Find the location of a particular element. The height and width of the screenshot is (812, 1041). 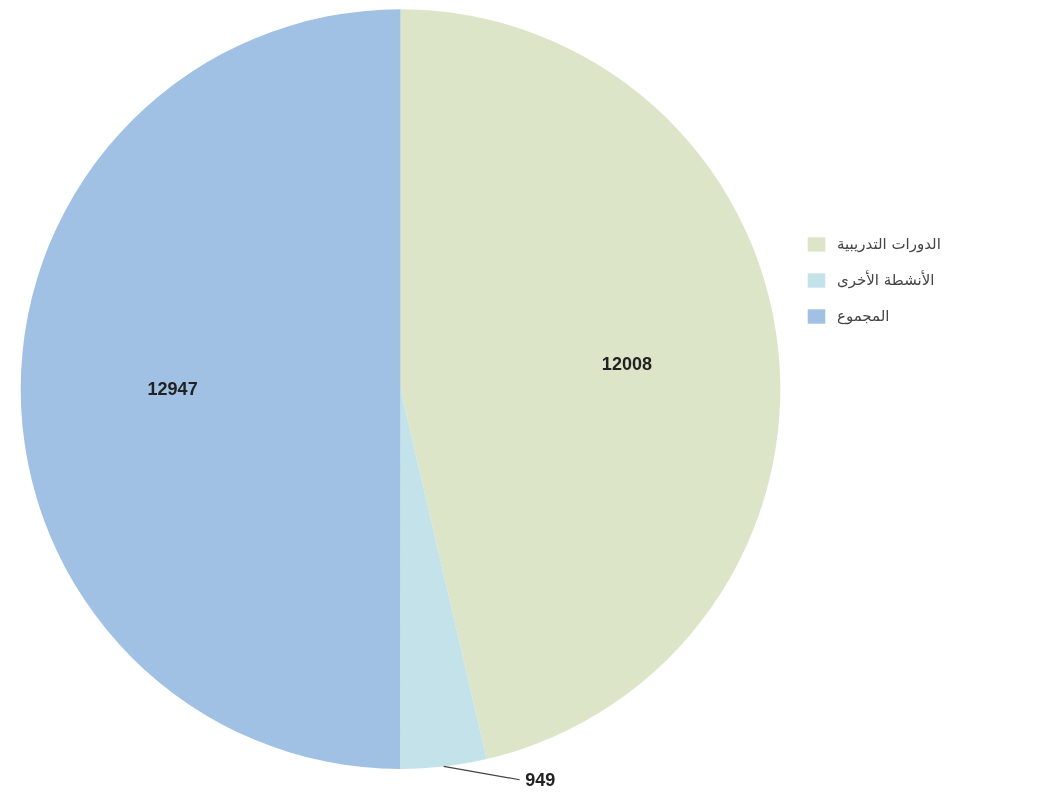

data-label: 12008 is located at coordinates (626, 363).